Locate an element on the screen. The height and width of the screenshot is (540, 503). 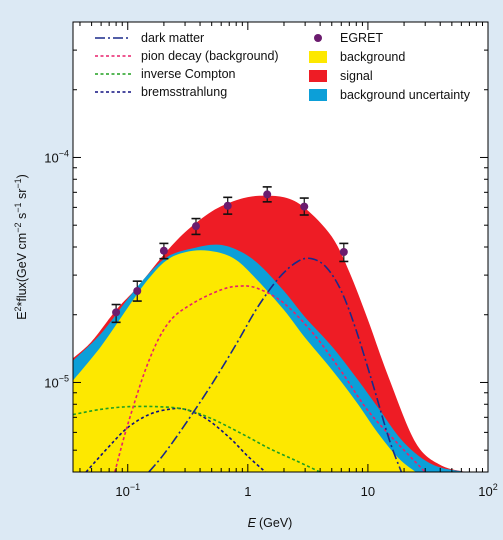
legend-uncertainty-label: background uncertainty is located at coordinates (405, 95).